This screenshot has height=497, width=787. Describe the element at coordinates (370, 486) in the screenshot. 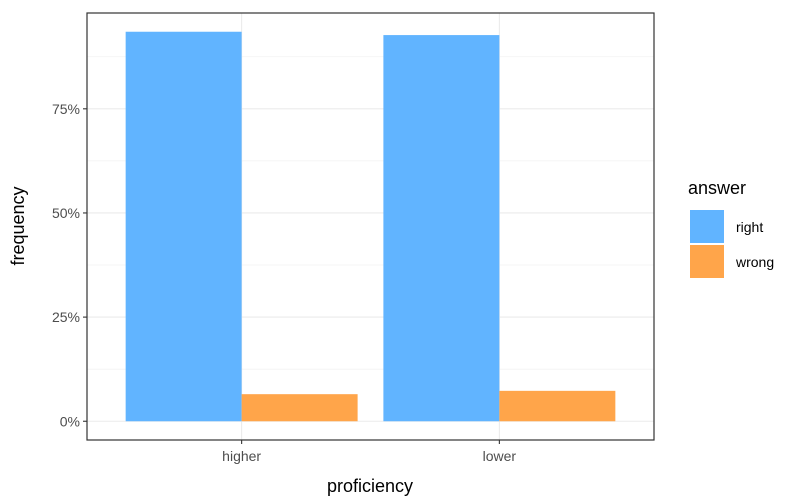

I see `x-axis-title: proficiency` at that location.